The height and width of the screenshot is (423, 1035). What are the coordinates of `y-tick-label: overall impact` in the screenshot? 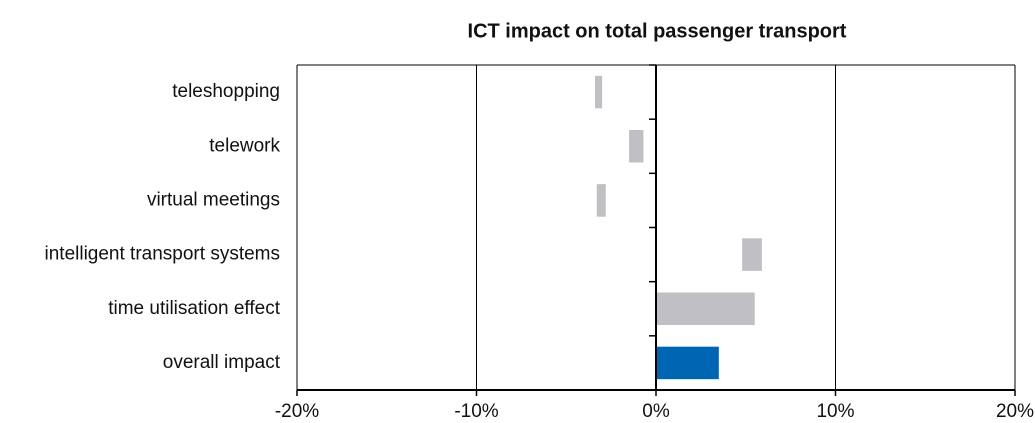 It's located at (222, 362).